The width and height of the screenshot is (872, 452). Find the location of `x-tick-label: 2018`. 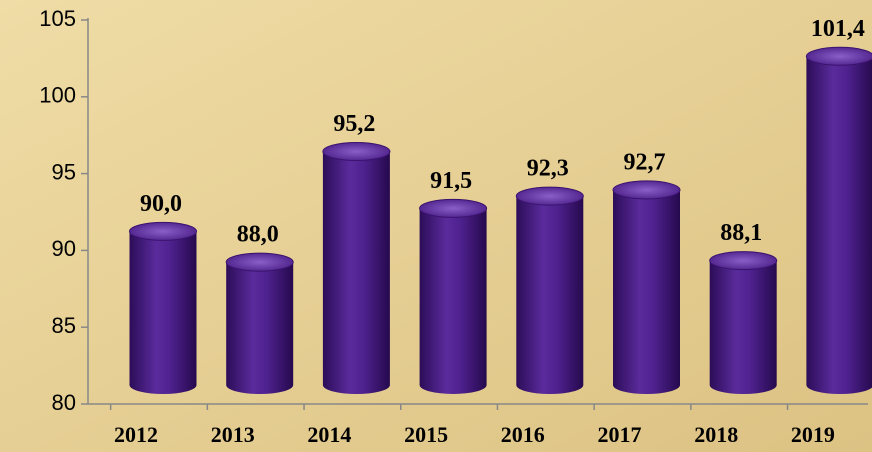

x-tick-label: 2018 is located at coordinates (716, 434).